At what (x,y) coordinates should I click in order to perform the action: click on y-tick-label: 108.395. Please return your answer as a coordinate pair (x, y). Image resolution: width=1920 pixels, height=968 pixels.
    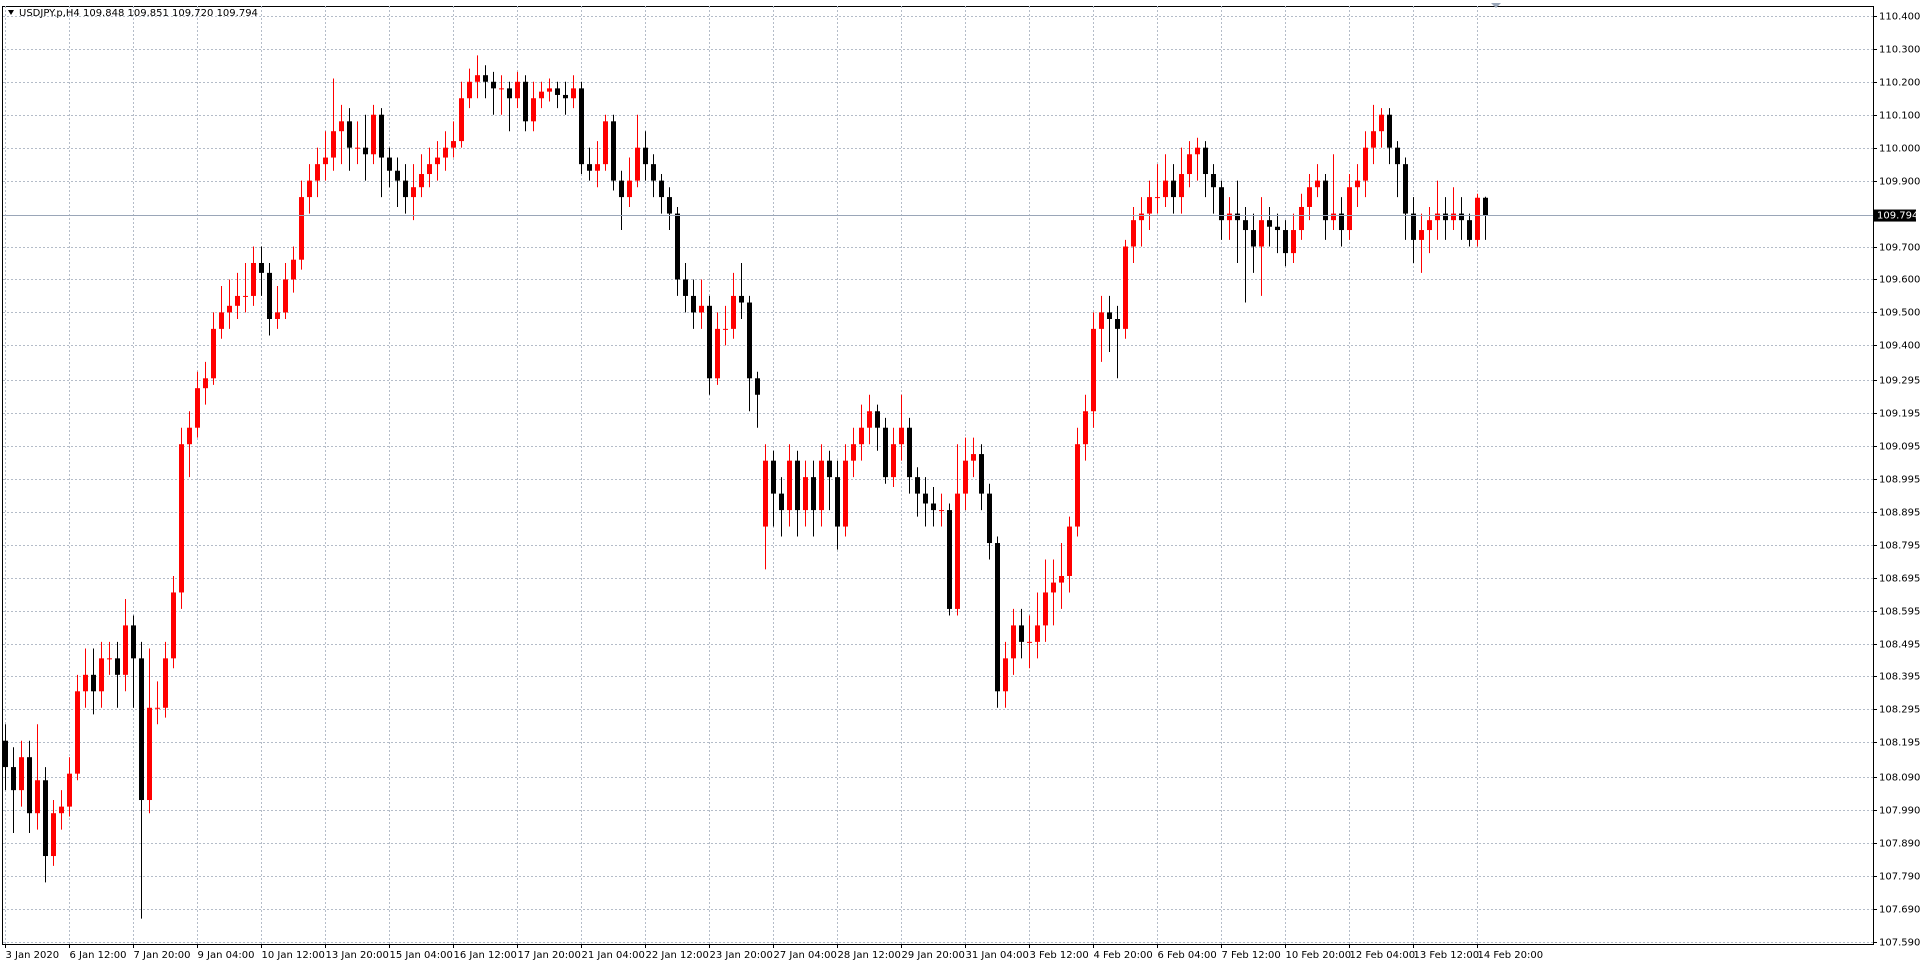
    Looking at the image, I should click on (1899, 677).